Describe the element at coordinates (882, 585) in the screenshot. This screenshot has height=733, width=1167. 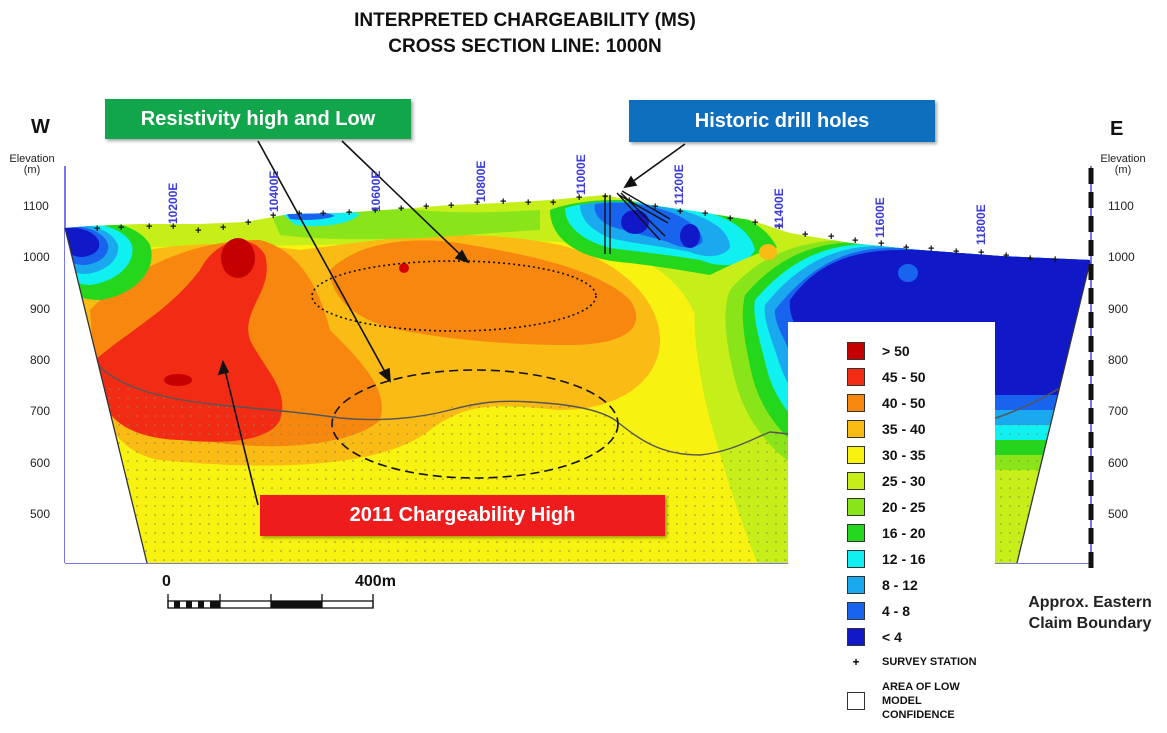
I see `legend-row-8-12: 8 - 12` at that location.